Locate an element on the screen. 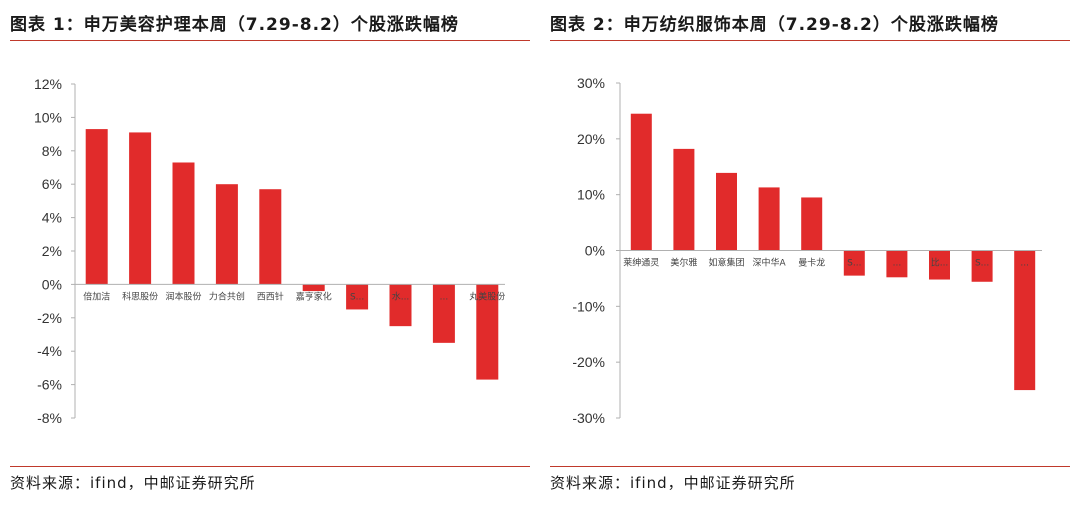 The image size is (1080, 514). x-category-label: 倍加洁 is located at coordinates (96, 296).